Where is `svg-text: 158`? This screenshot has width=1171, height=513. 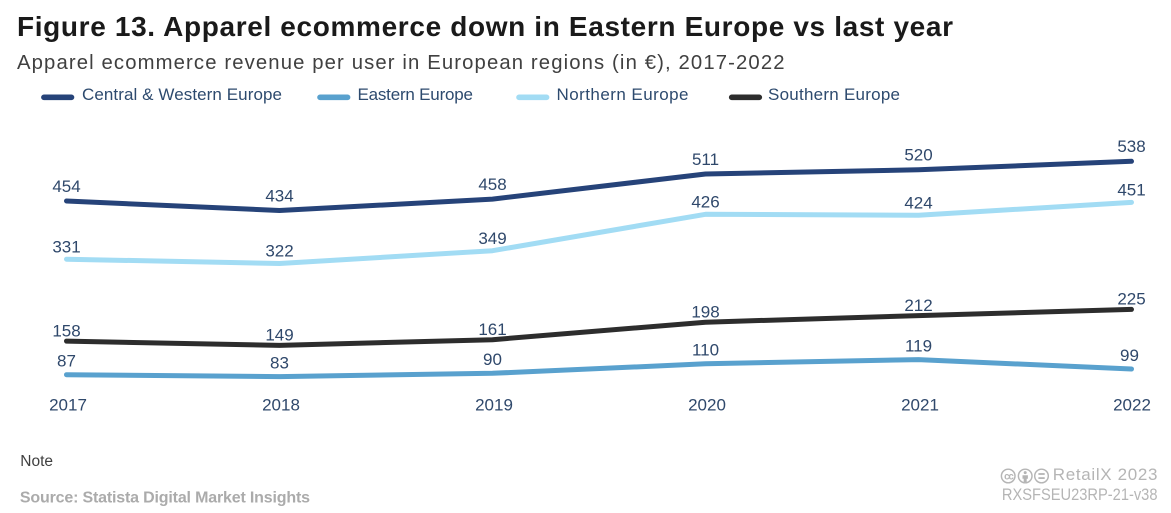
svg-text: 158 is located at coordinates (66, 330).